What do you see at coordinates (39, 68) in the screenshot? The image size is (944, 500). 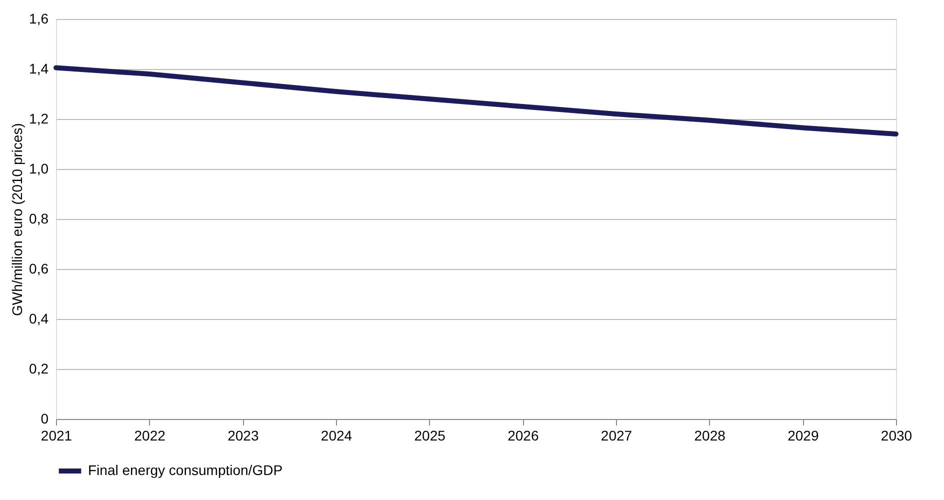 I see `y-tick-label: 1,4` at bounding box center [39, 68].